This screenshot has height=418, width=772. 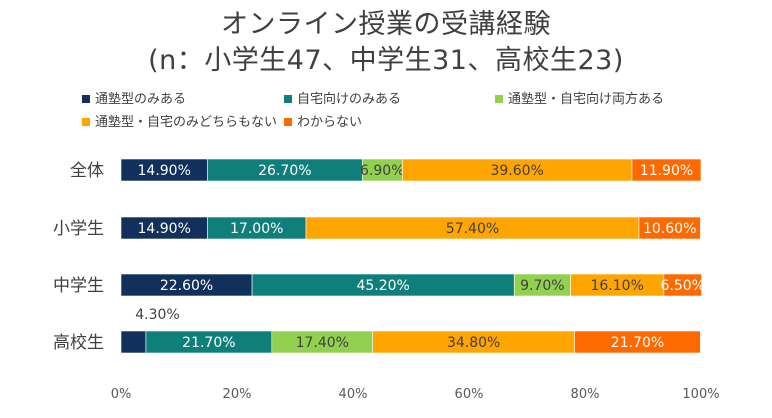 I want to click on data-label-0-0: 14.90%, so click(x=164, y=171).